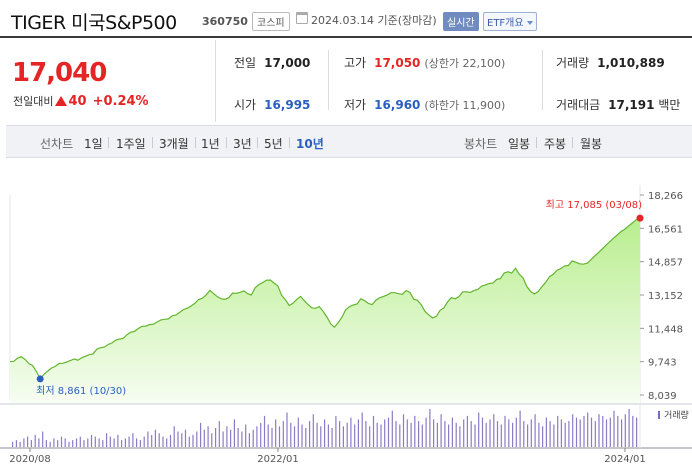 This screenshot has height=467, width=692. I want to click on volume-legend: 거래량, so click(676, 415).